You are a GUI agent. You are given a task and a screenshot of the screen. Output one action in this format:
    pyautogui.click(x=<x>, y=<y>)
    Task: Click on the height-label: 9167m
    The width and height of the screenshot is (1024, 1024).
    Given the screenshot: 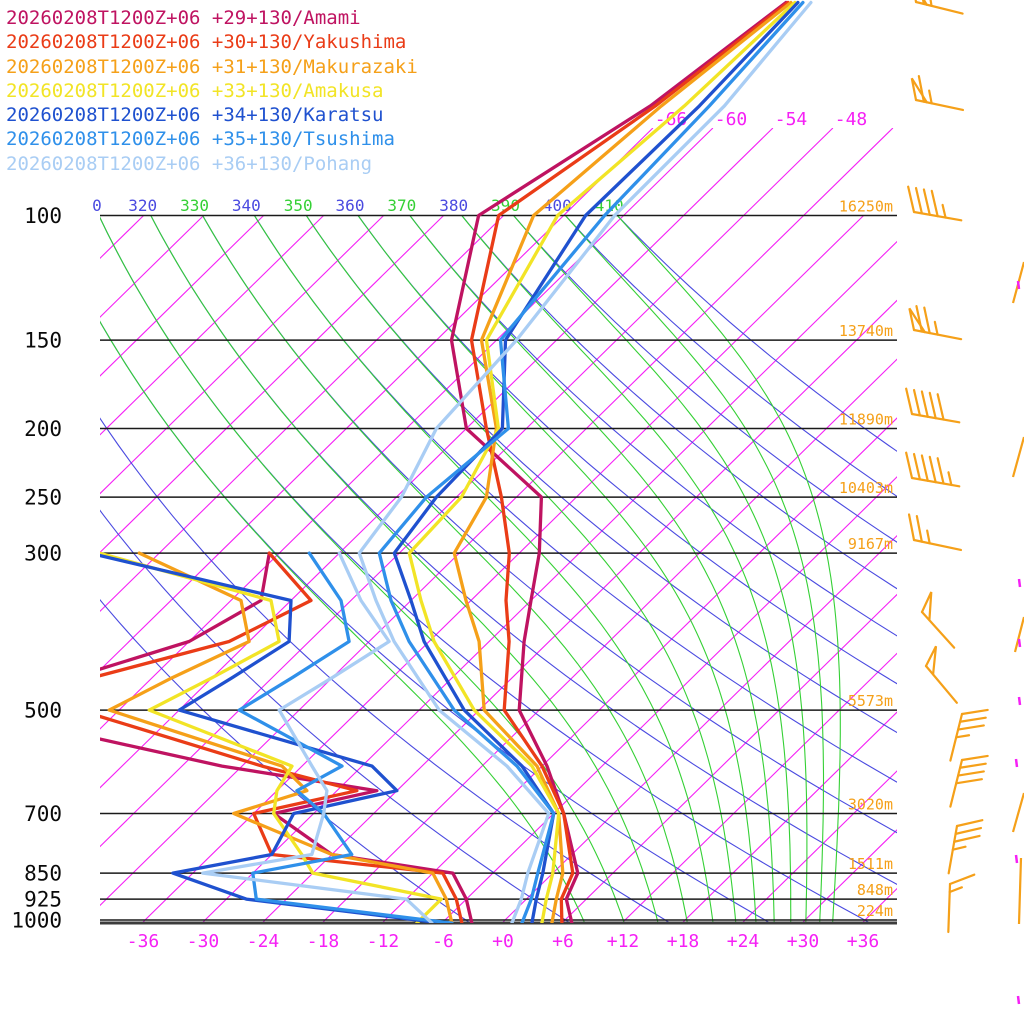 What is the action you would take?
    pyautogui.click(x=870, y=544)
    